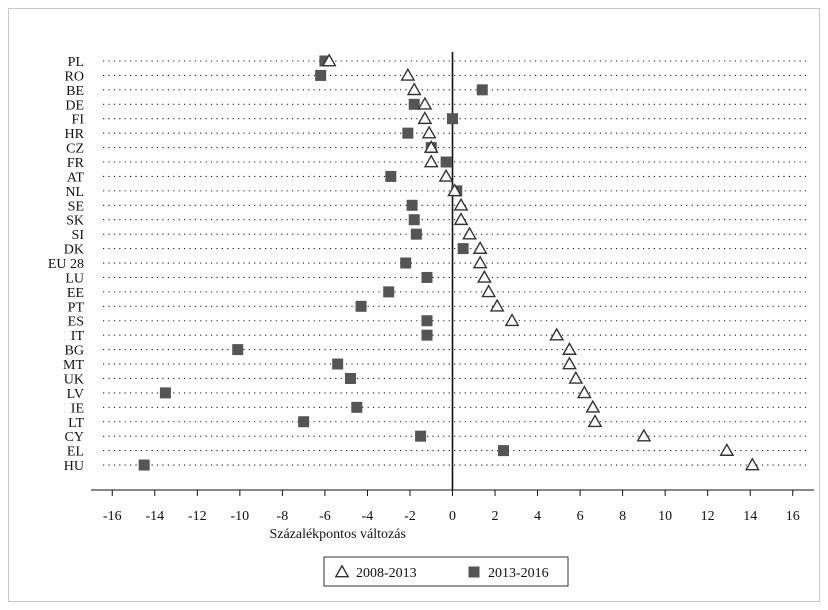 Image resolution: width=828 pixels, height=610 pixels. Describe the element at coordinates (557, 334) in the screenshot. I see `point-2008-2013-it` at that location.